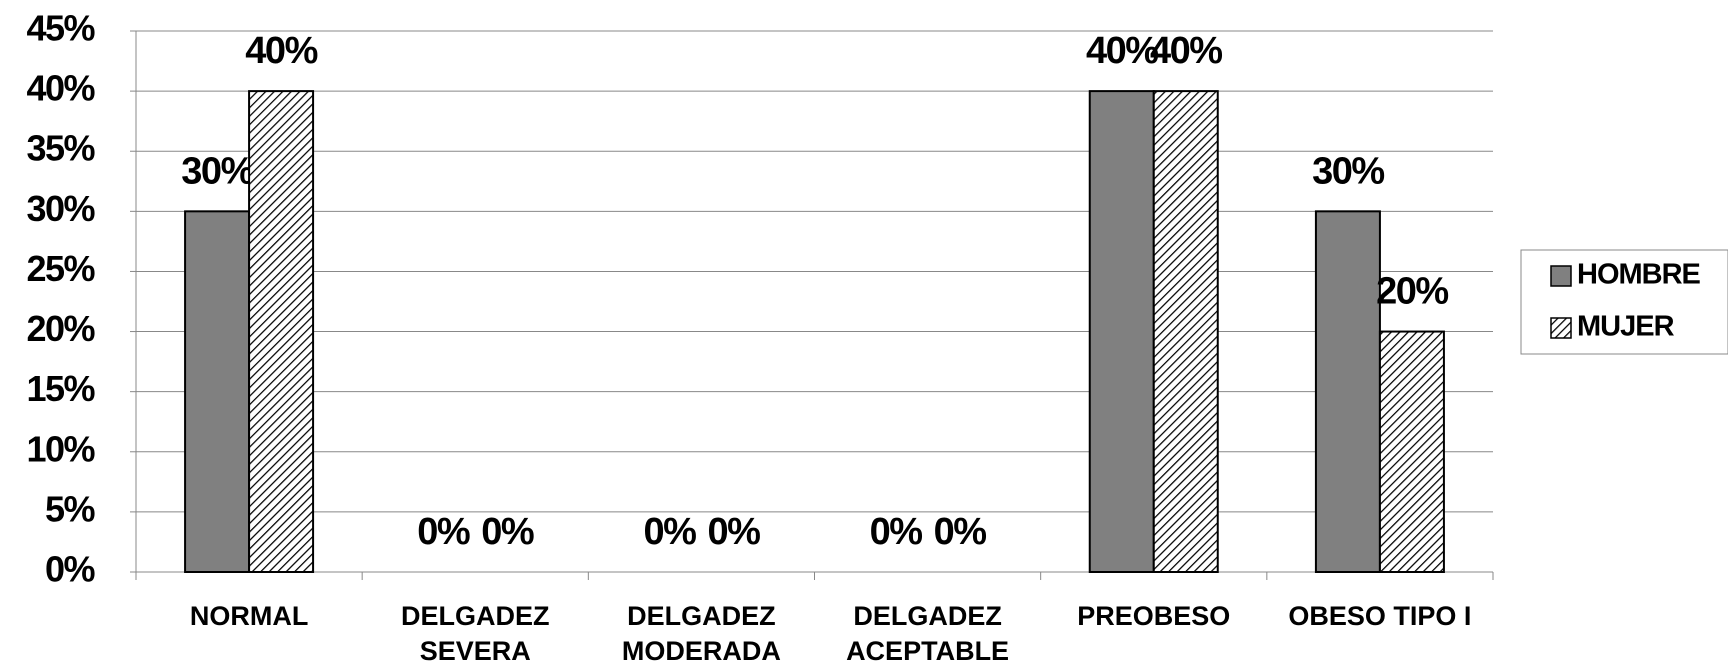 This screenshot has width=1728, height=668. I want to click on y-tick-label: 15%, so click(60, 388).